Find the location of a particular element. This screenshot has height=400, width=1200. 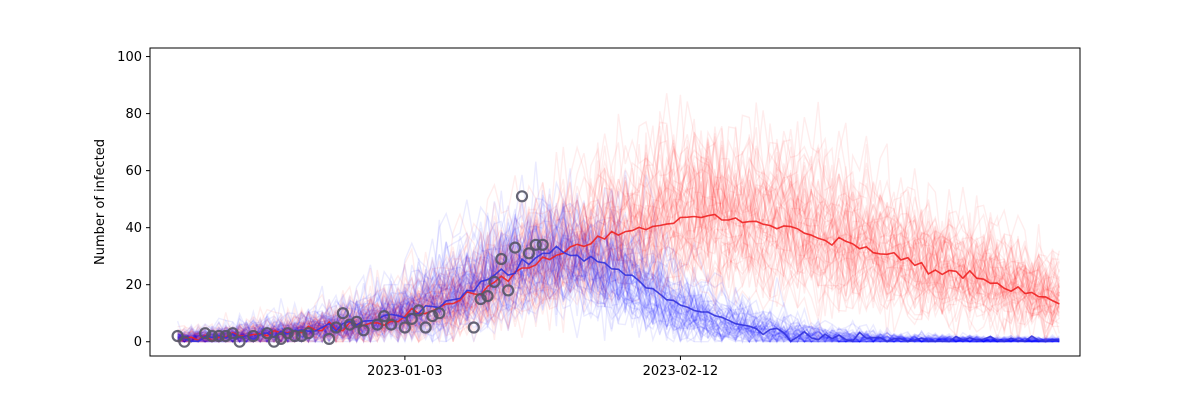

blue-trajectory is located at coordinates (618, 302).